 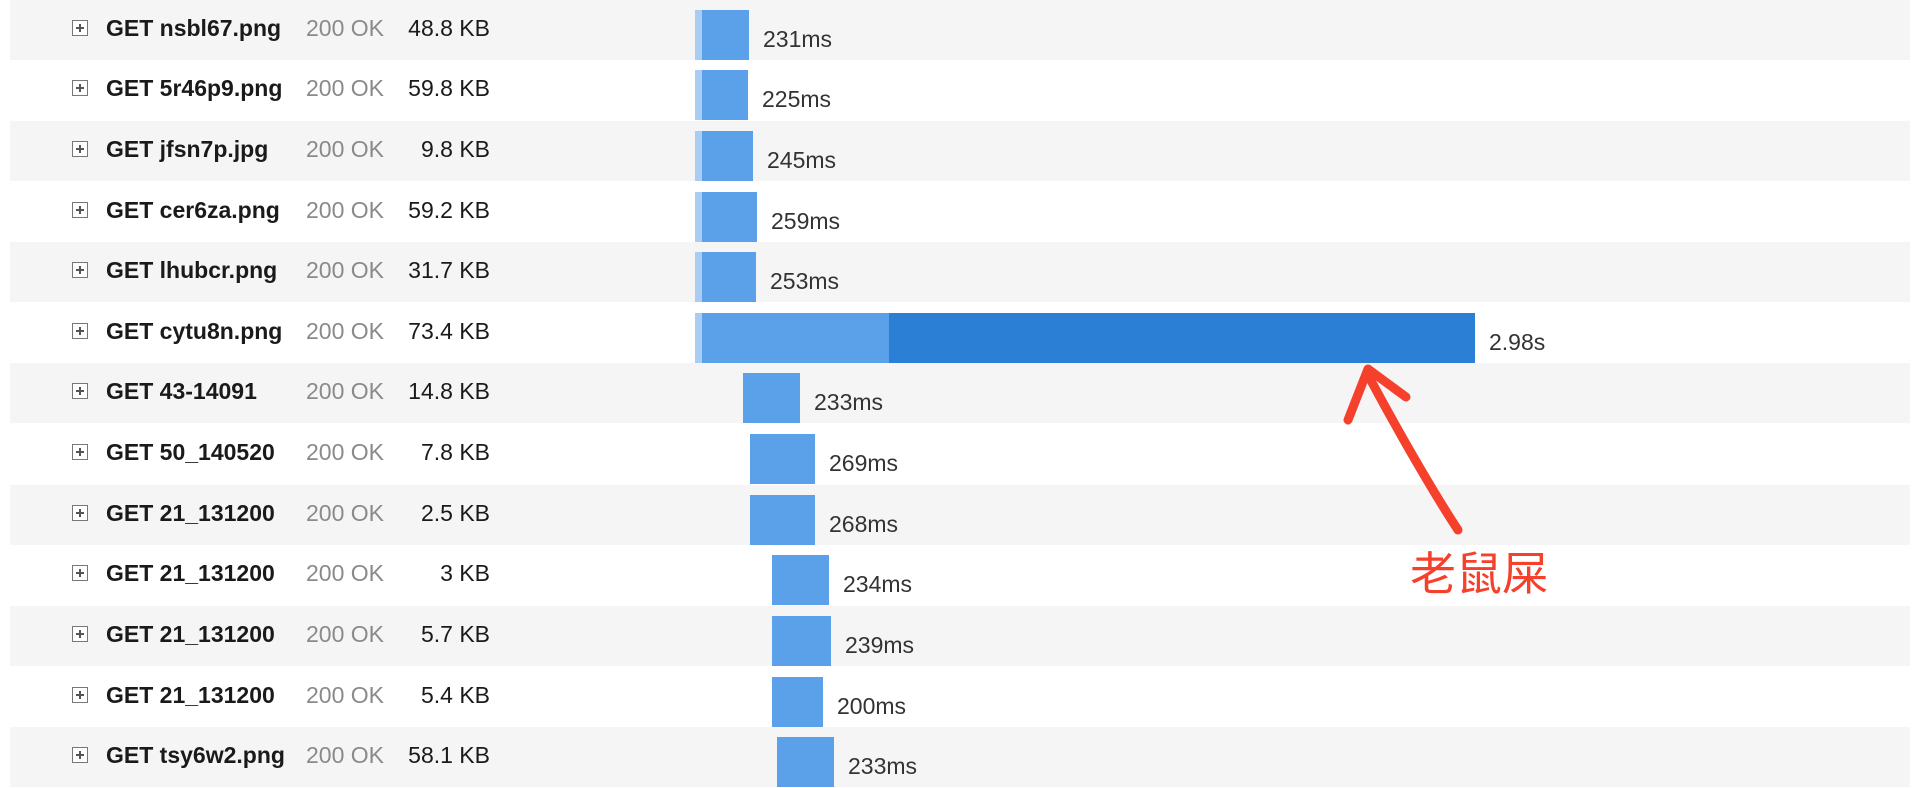 What do you see at coordinates (455, 452) in the screenshot?
I see `request-size: 7.8 KB` at bounding box center [455, 452].